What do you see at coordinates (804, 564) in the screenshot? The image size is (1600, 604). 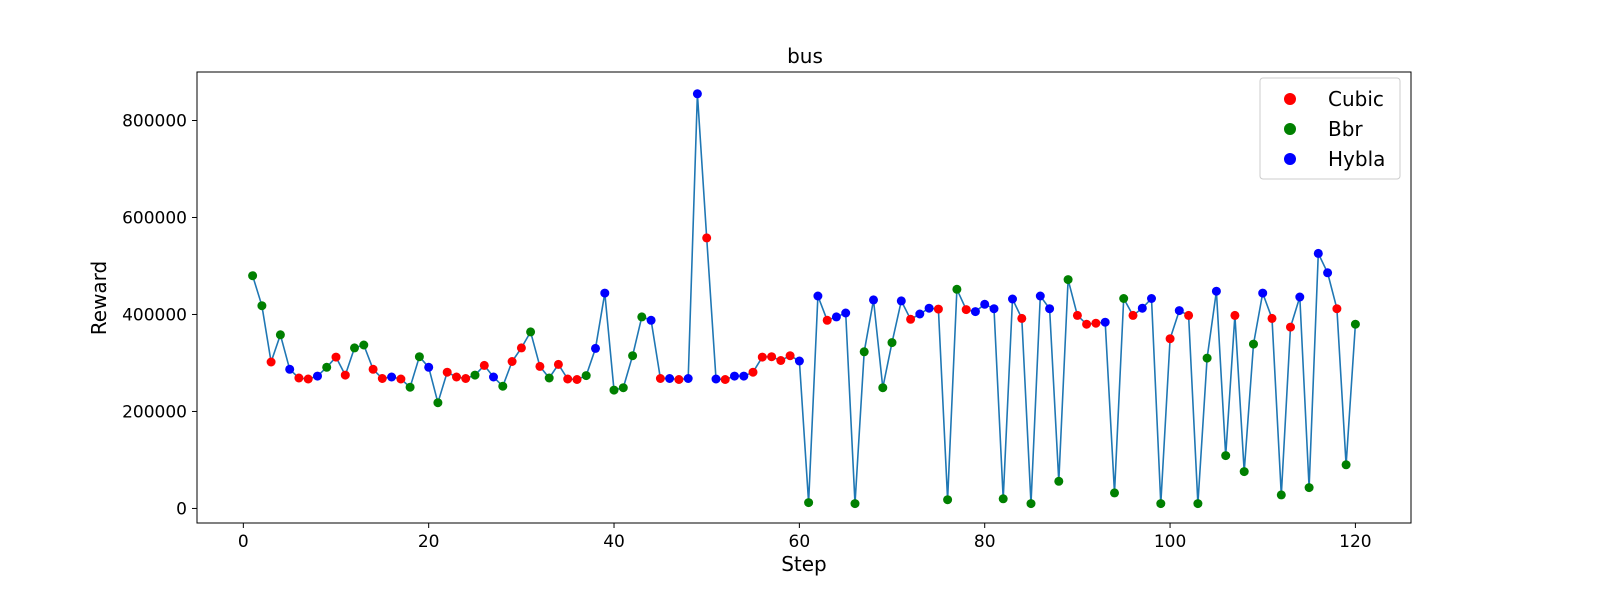 I see `x-axis-label: Step` at bounding box center [804, 564].